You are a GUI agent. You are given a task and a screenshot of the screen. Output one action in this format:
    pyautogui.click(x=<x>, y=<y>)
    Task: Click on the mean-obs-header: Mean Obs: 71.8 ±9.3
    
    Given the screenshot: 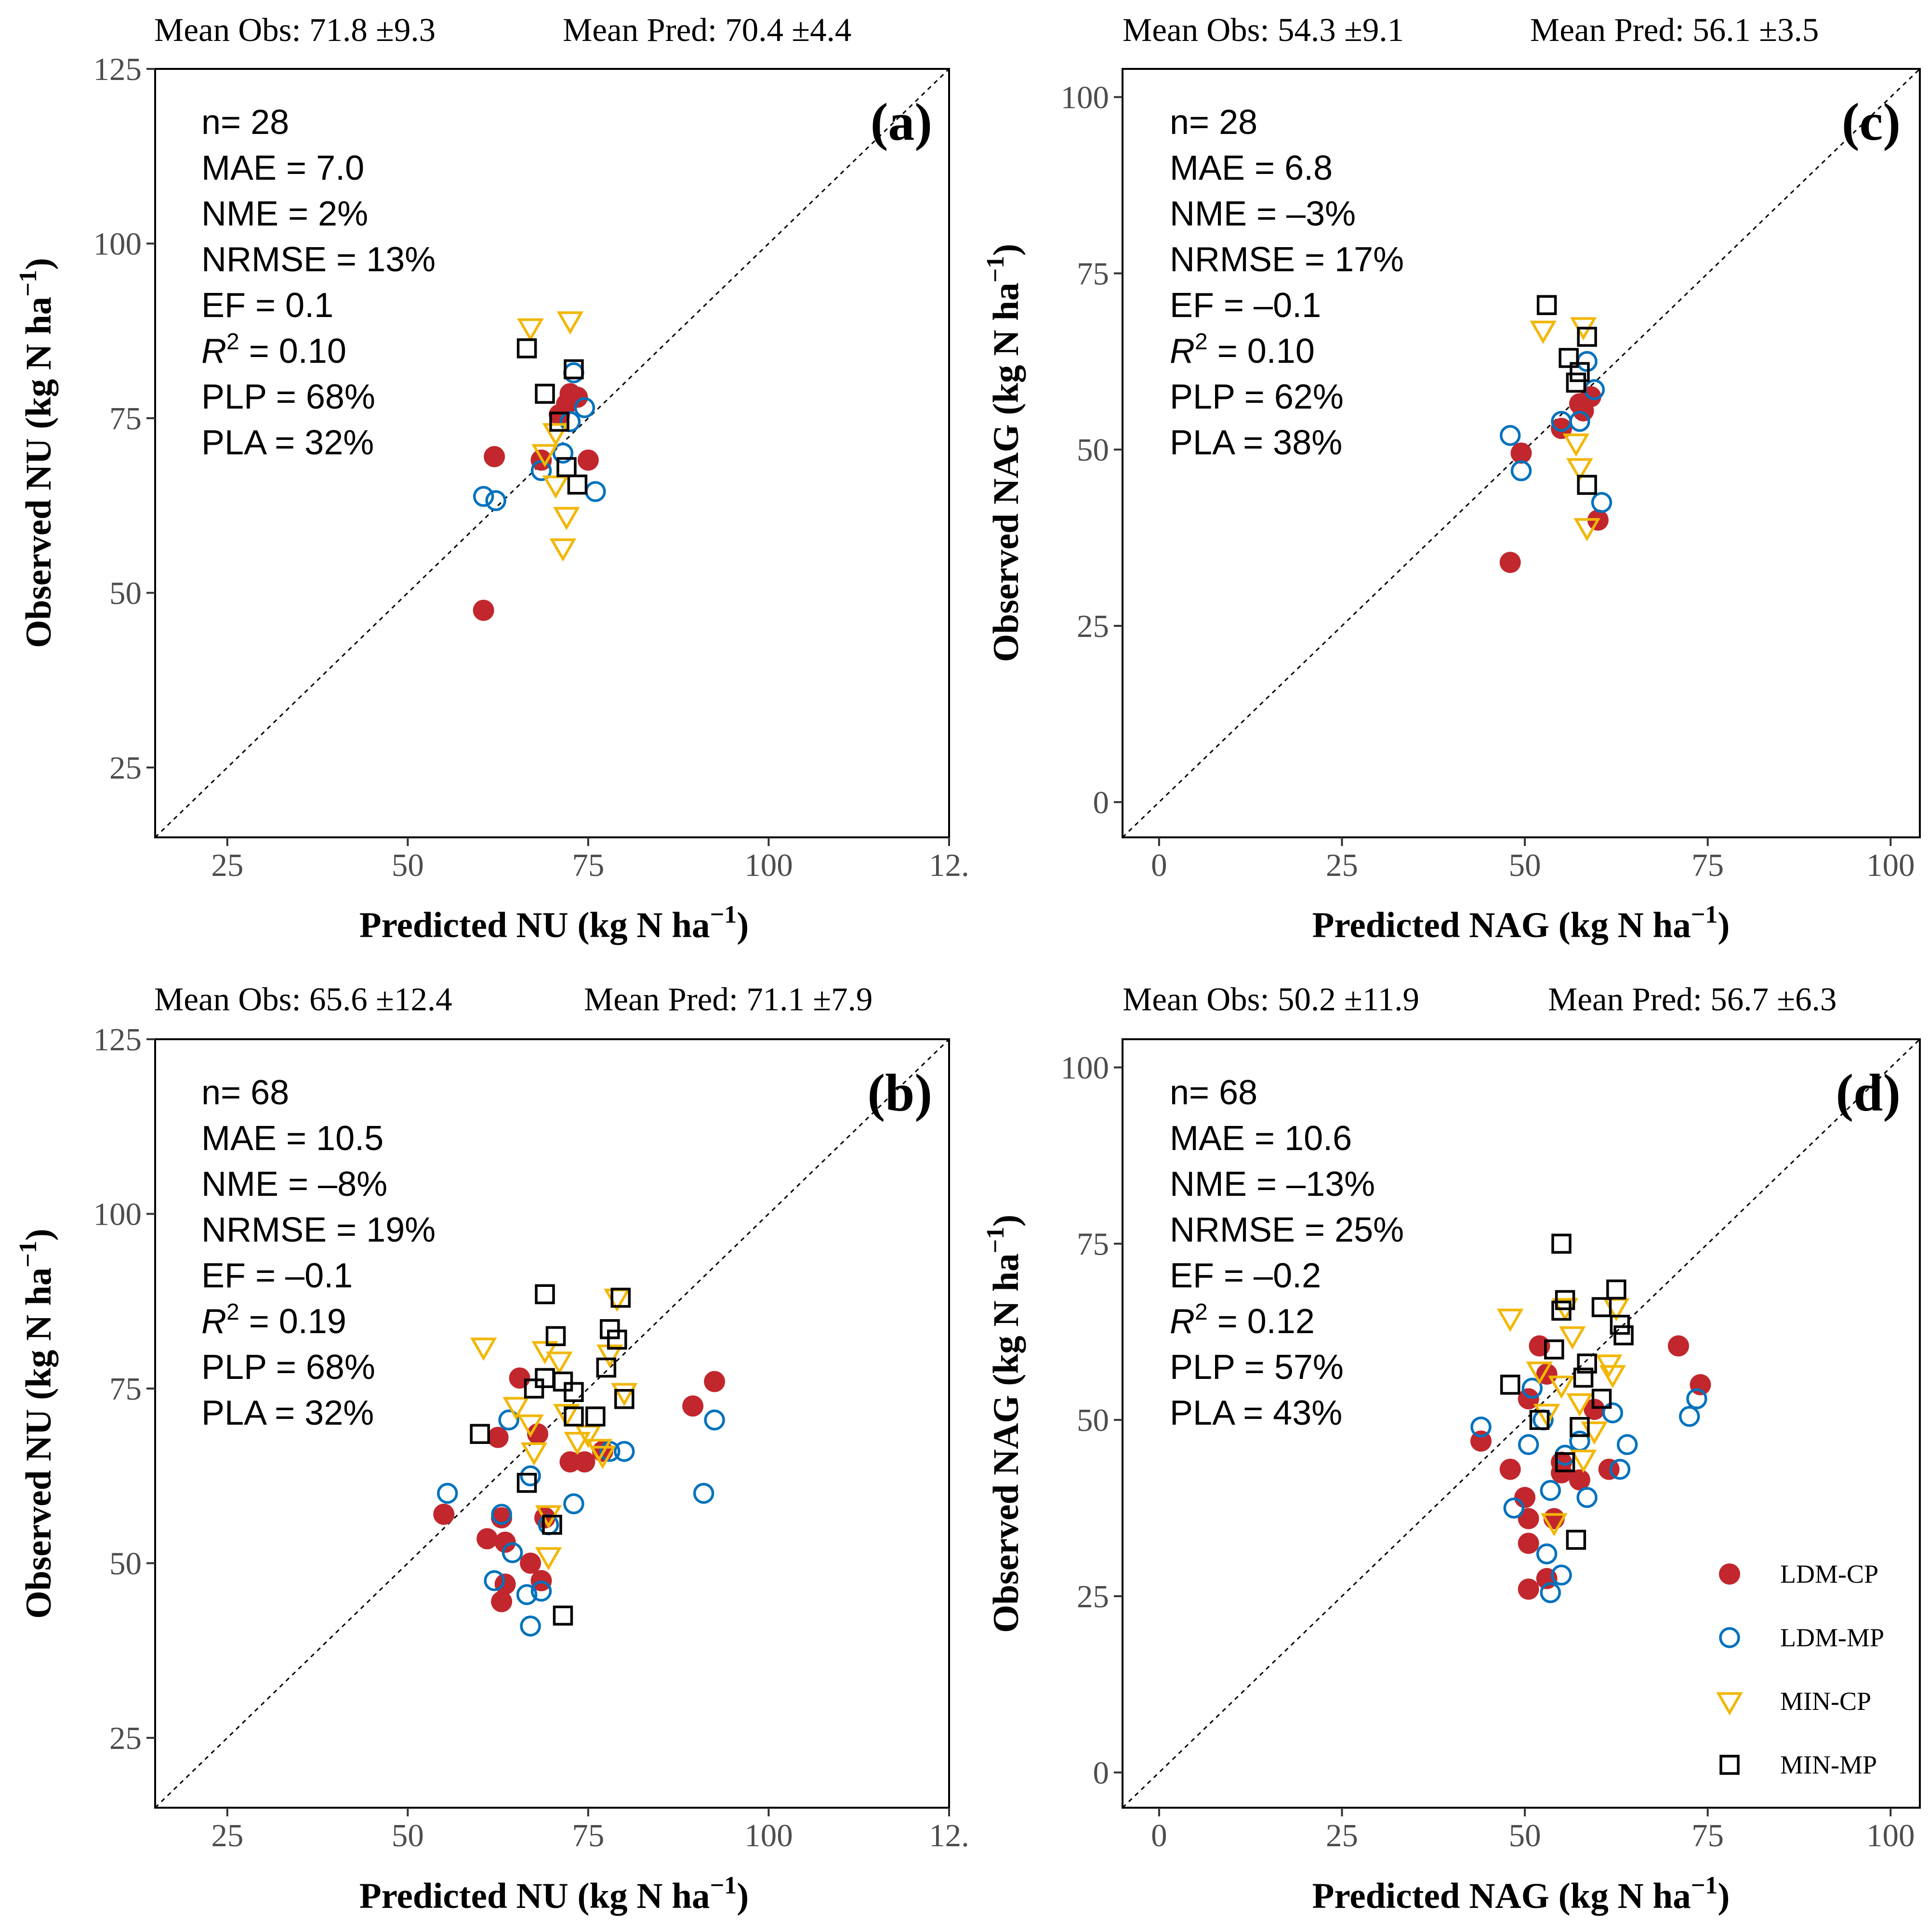 What is the action you would take?
    pyautogui.click(x=295, y=30)
    